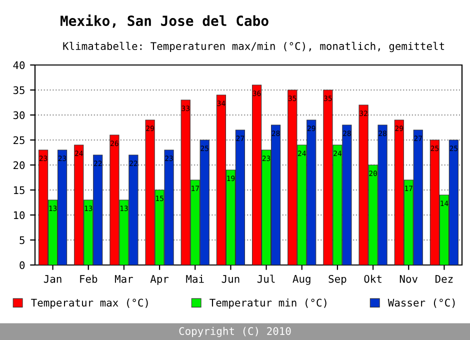 The height and width of the screenshot is (340, 470). What do you see at coordinates (19, 165) in the screenshot?
I see `y-tick-label: 20` at bounding box center [19, 165].